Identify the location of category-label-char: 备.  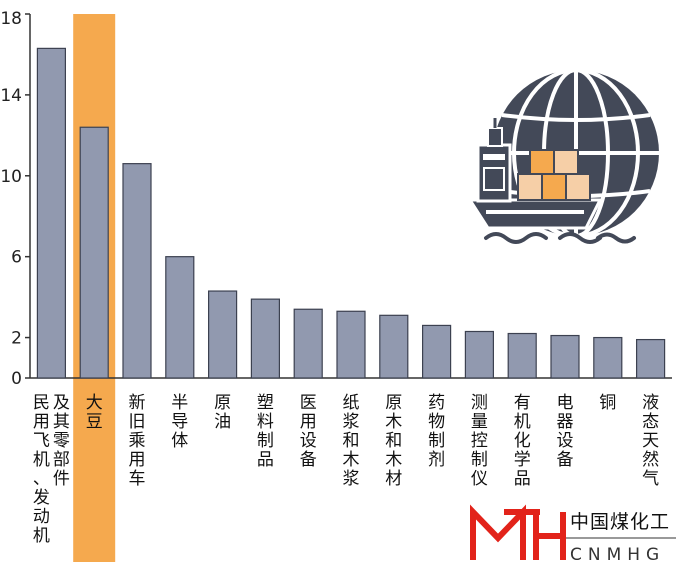
(565, 460).